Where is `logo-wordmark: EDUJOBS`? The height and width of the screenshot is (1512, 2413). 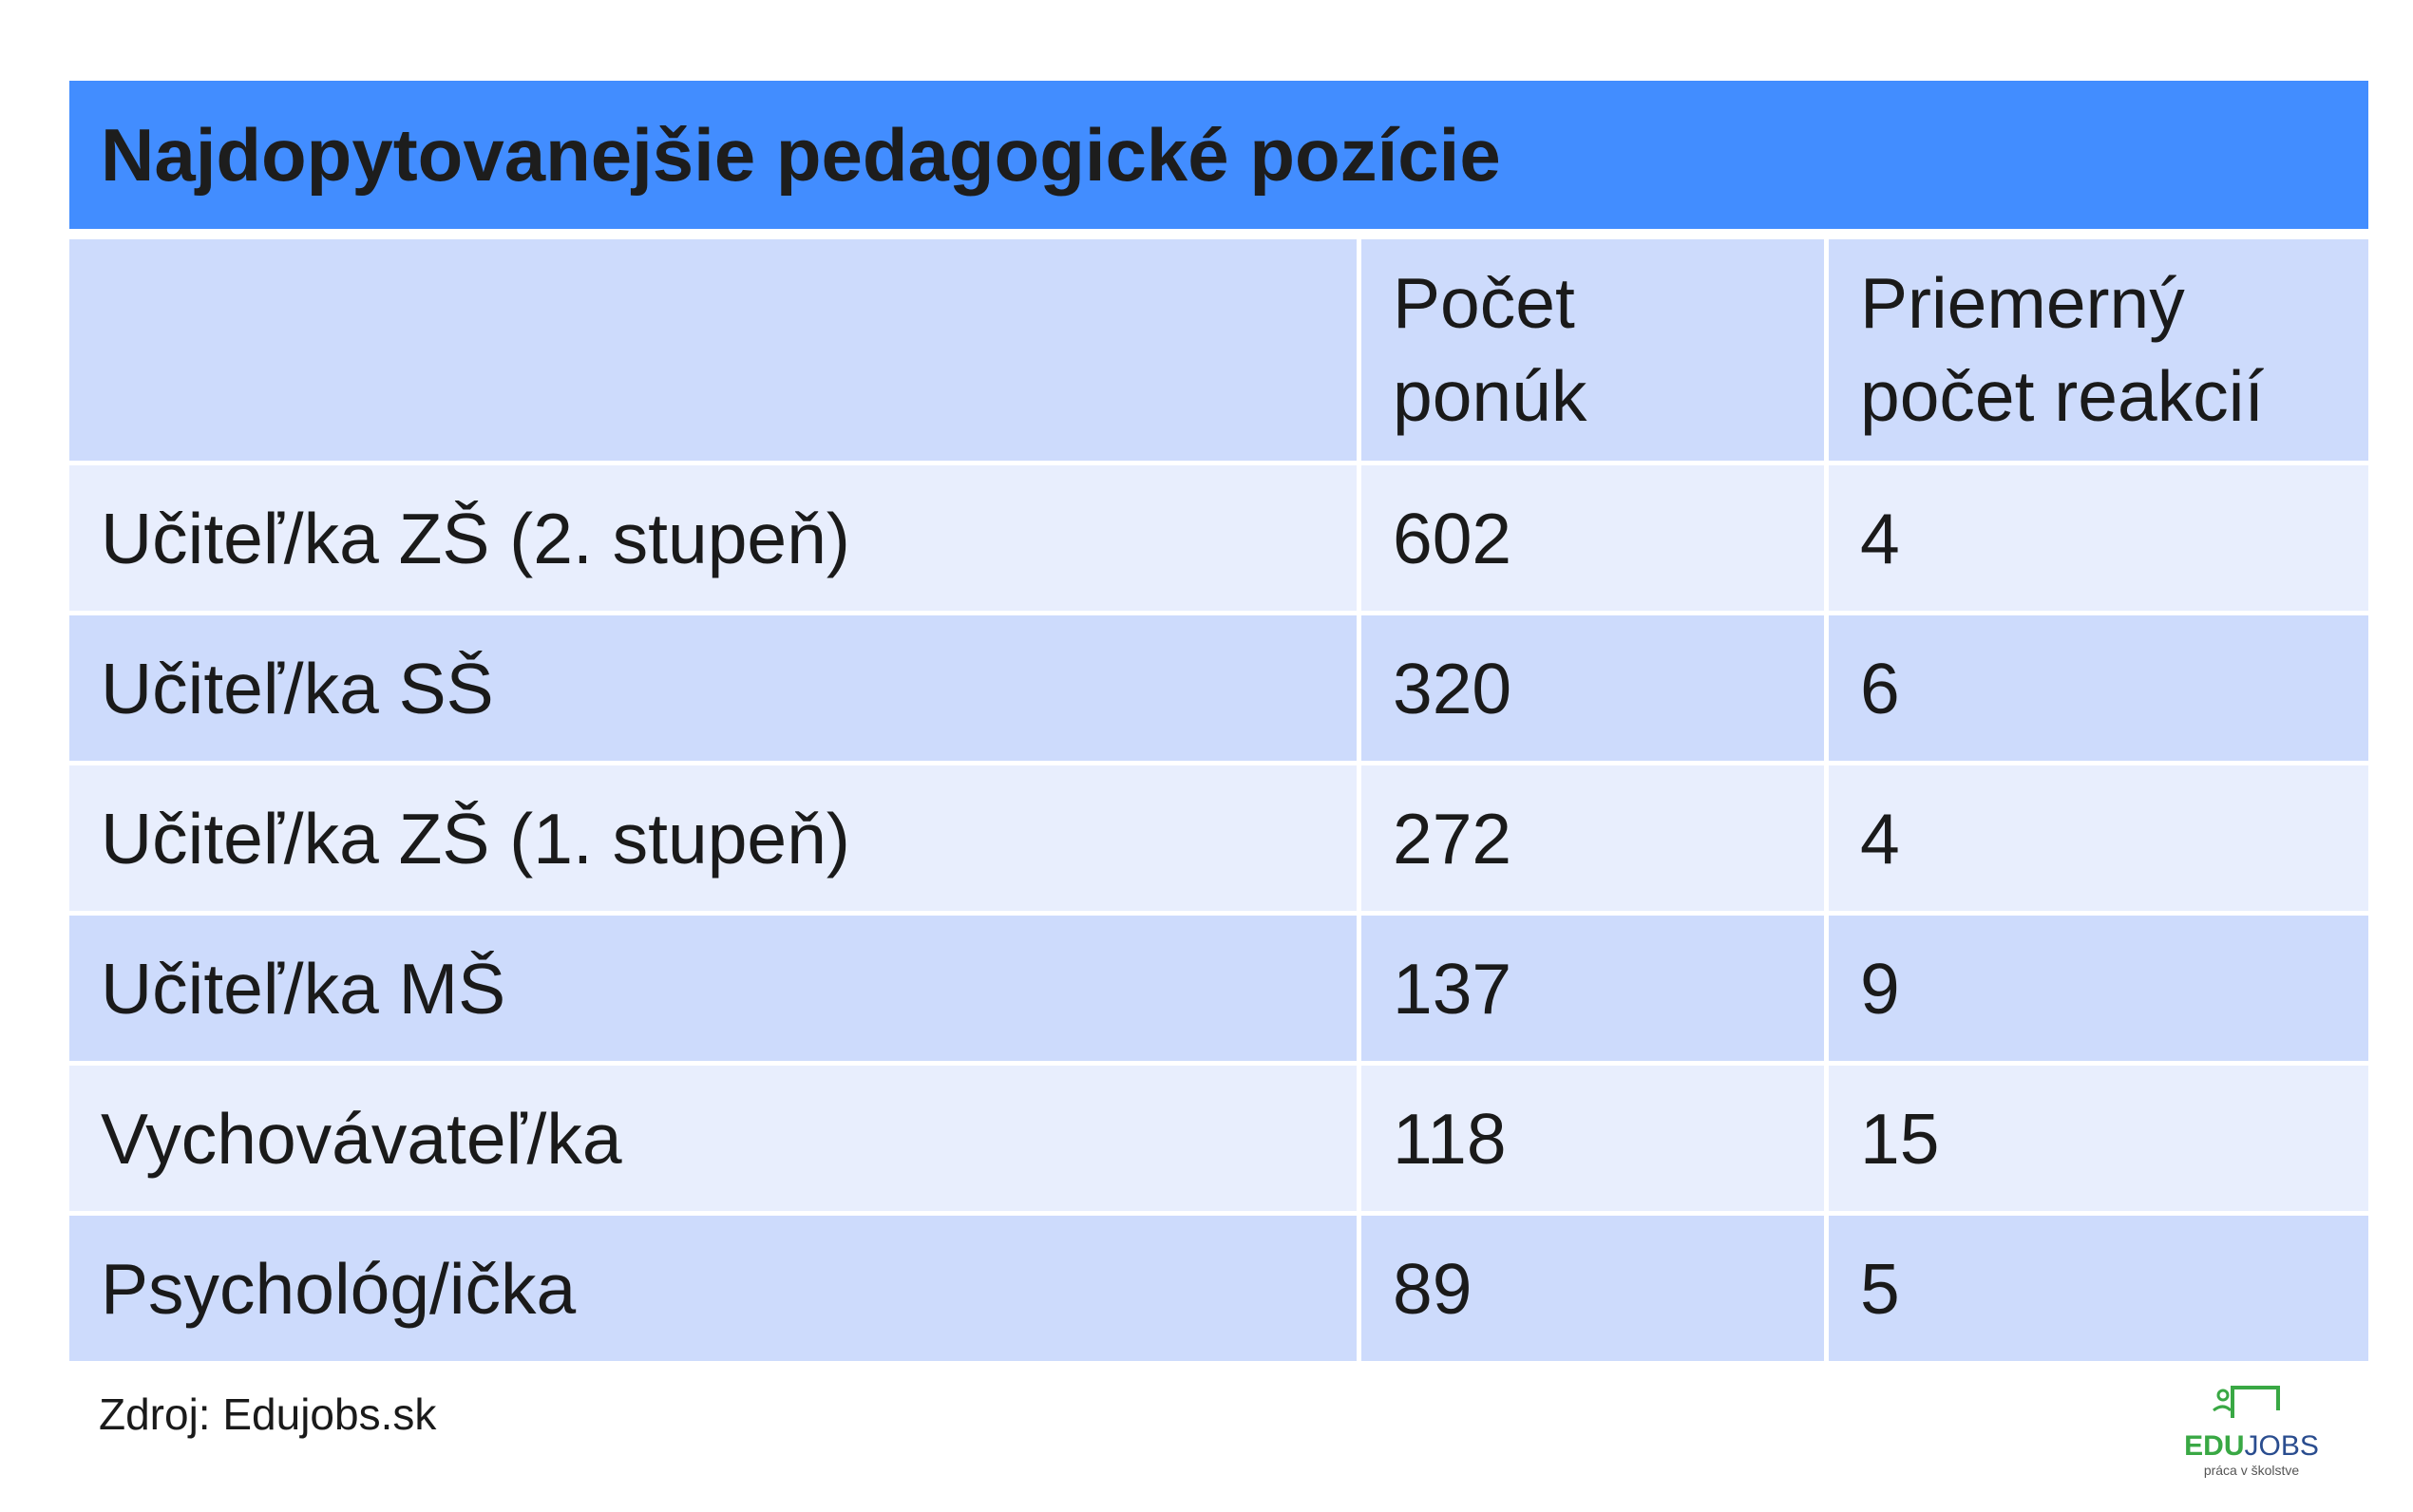
logo-wordmark: EDUJOBS is located at coordinates (2252, 1447).